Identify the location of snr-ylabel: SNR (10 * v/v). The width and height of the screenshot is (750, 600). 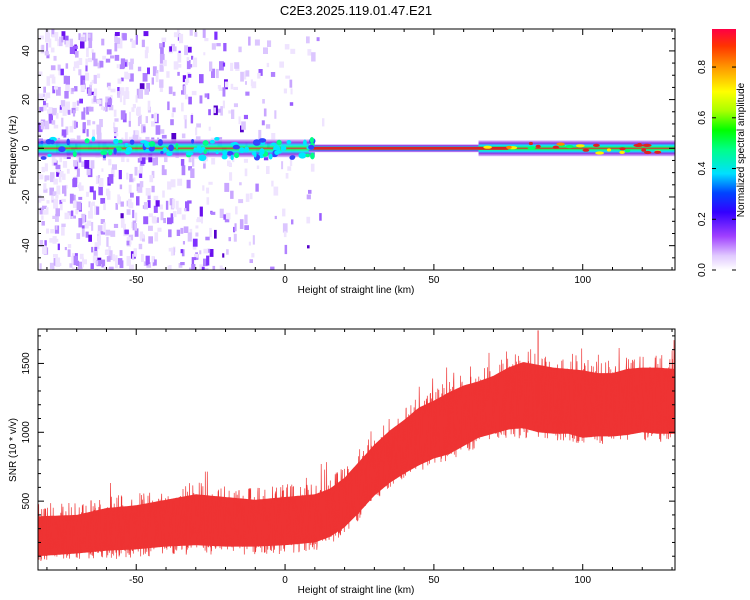
(13, 450).